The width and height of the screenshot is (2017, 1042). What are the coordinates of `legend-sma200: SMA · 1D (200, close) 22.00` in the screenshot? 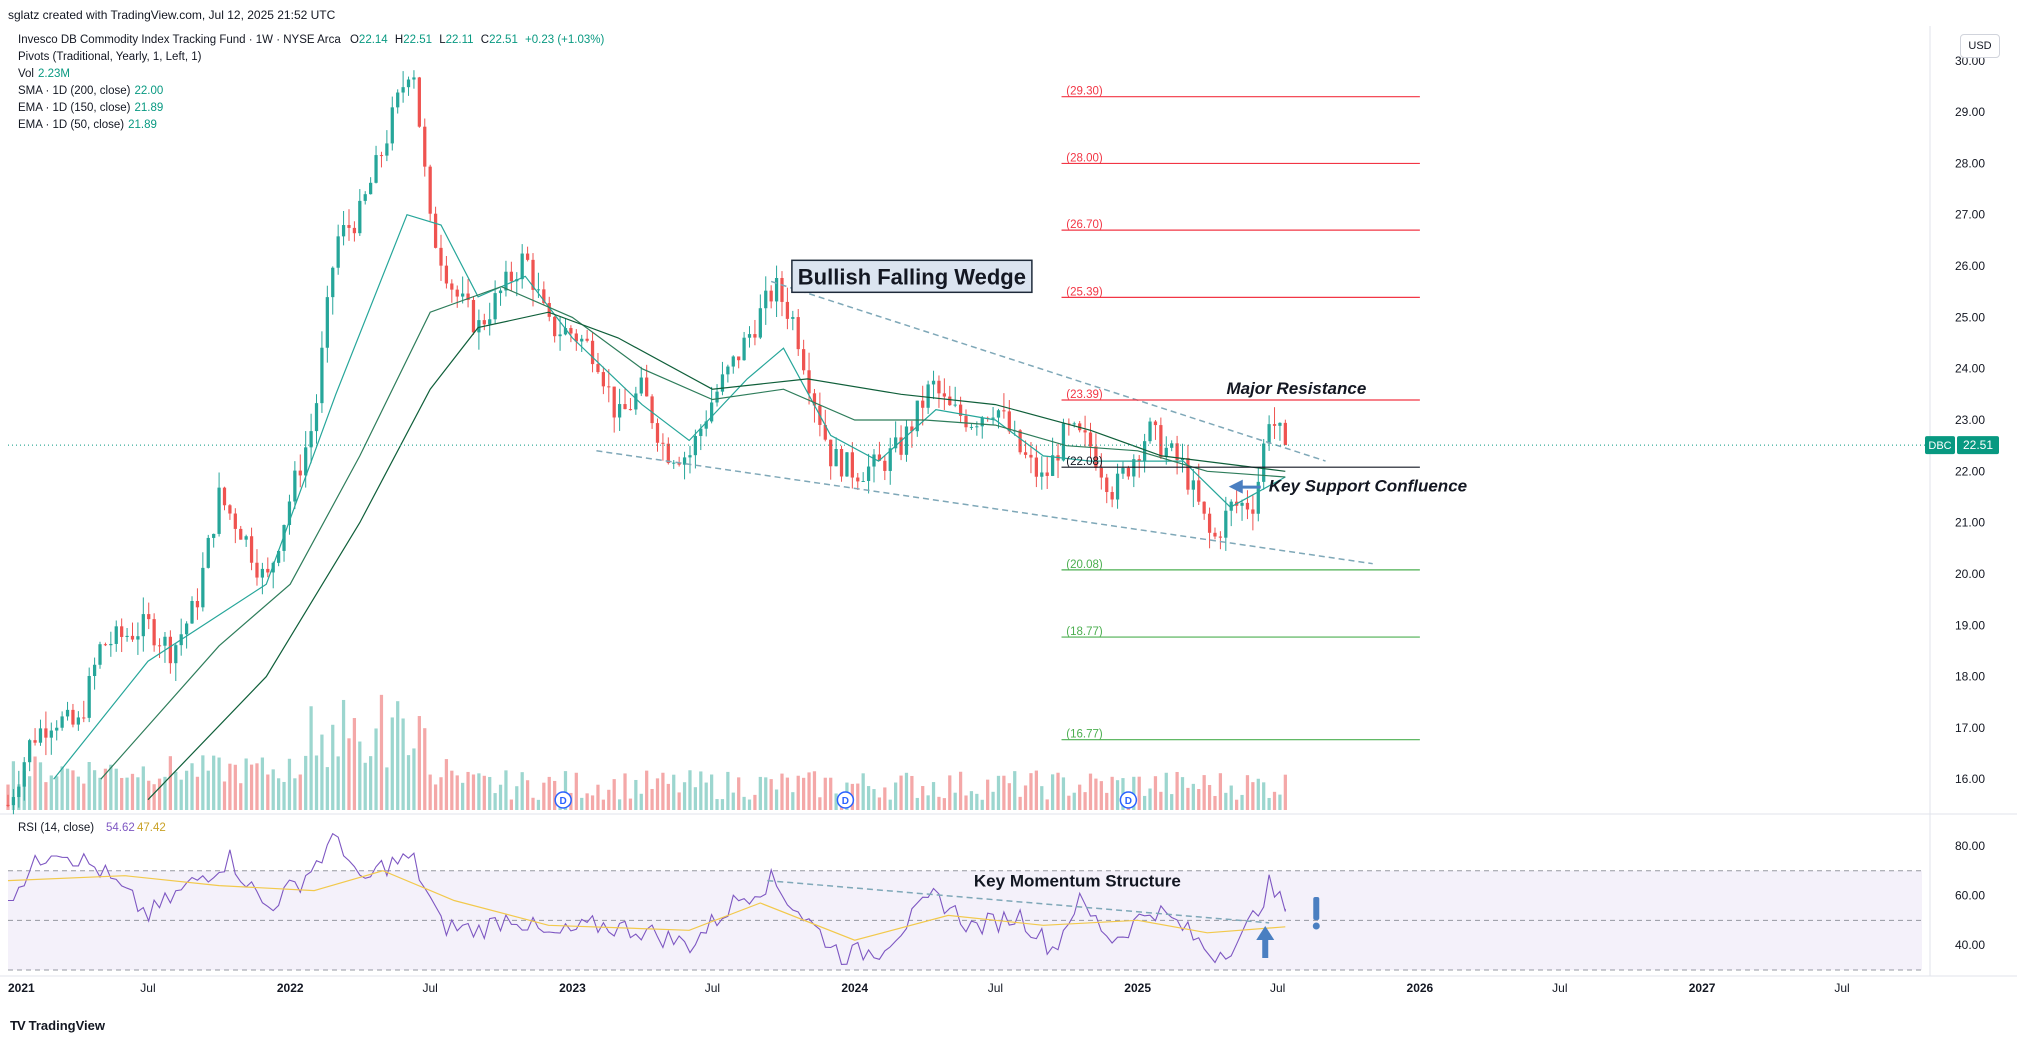 It's located at (90, 91).